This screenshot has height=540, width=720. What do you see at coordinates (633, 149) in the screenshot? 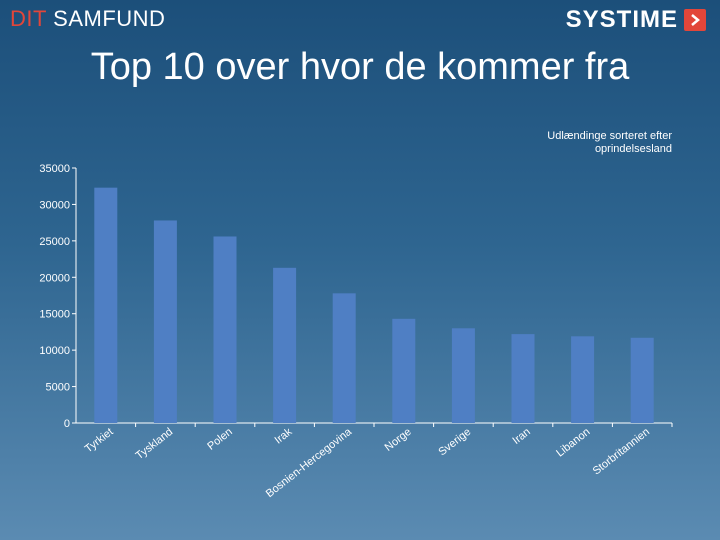
I see `legend-line-2: oprindelsesland` at bounding box center [633, 149].